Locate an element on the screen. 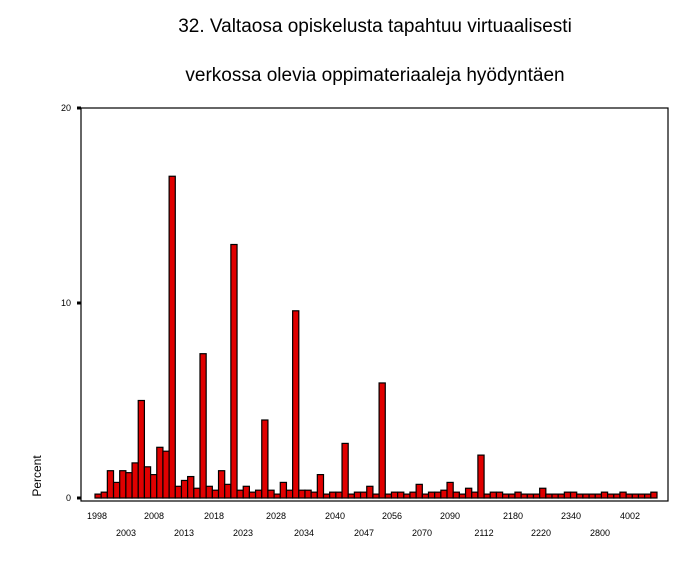  y-axis-label: Percent is located at coordinates (37, 476).